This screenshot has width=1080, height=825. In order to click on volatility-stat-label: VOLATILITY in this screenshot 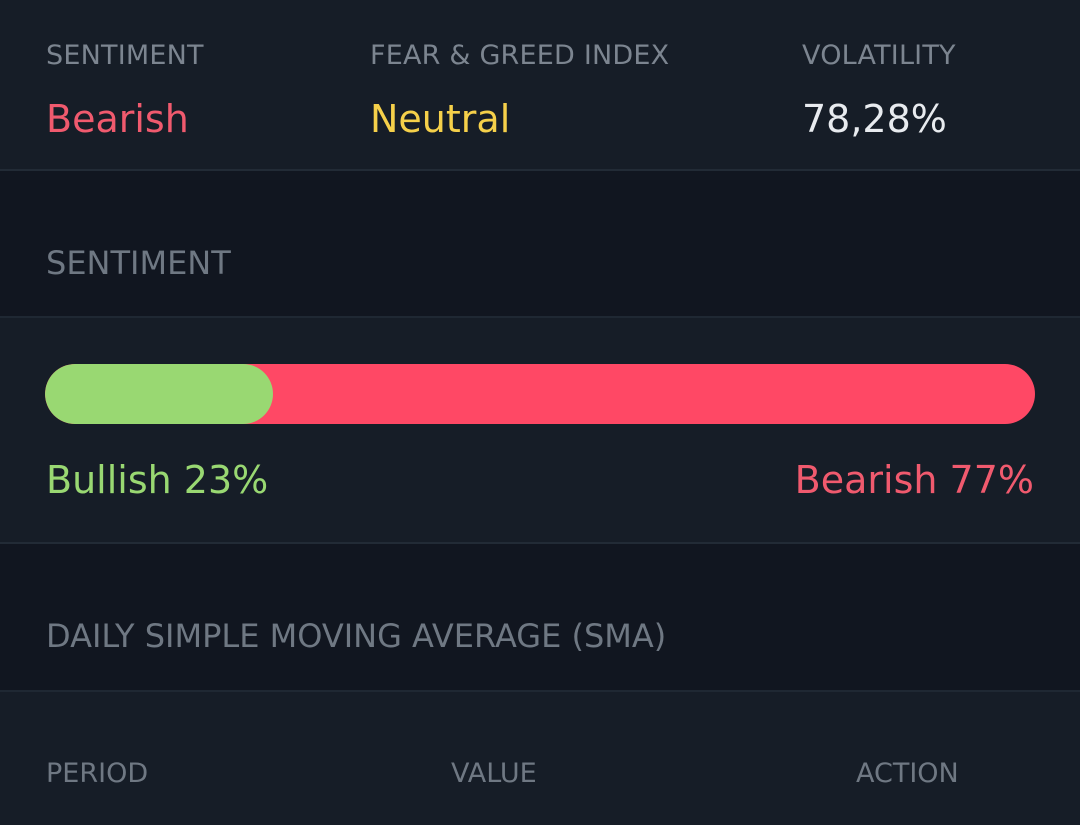, I will do `click(879, 55)`.